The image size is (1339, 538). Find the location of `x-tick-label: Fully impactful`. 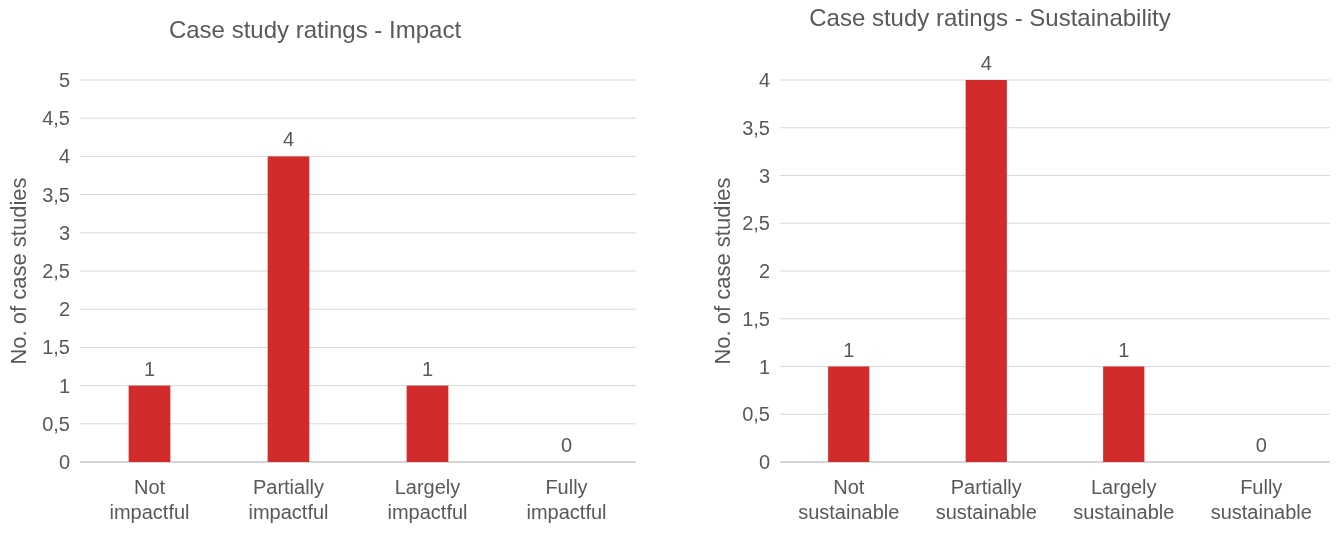

x-tick-label: Fully impactful is located at coordinates (566, 499).